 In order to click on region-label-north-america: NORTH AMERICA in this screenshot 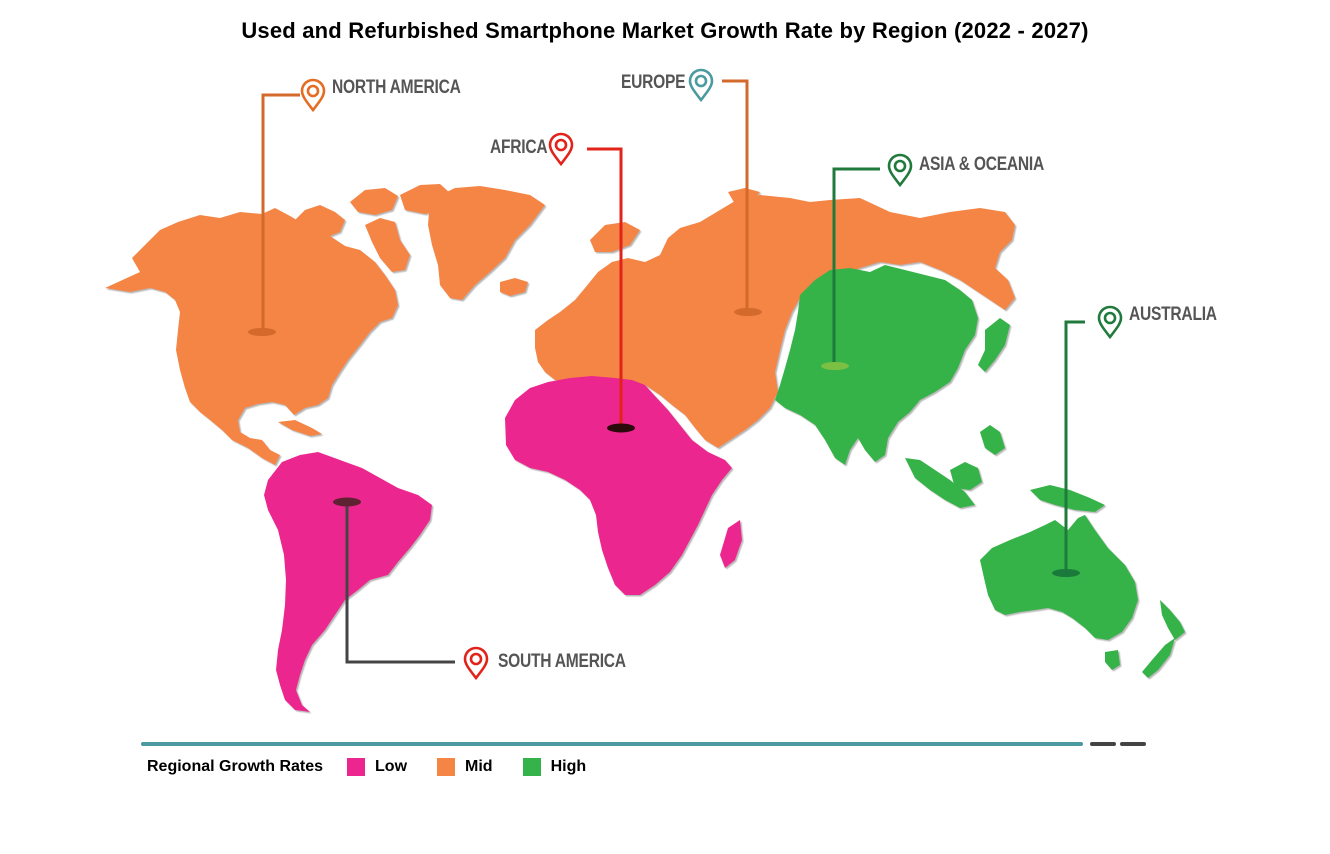, I will do `click(396, 87)`.